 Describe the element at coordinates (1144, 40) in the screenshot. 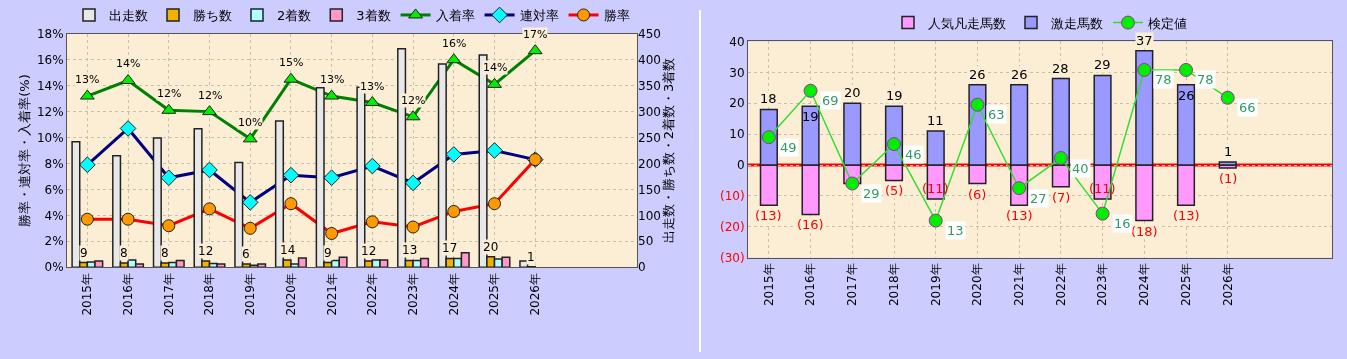

I see `data-label: 37` at that location.